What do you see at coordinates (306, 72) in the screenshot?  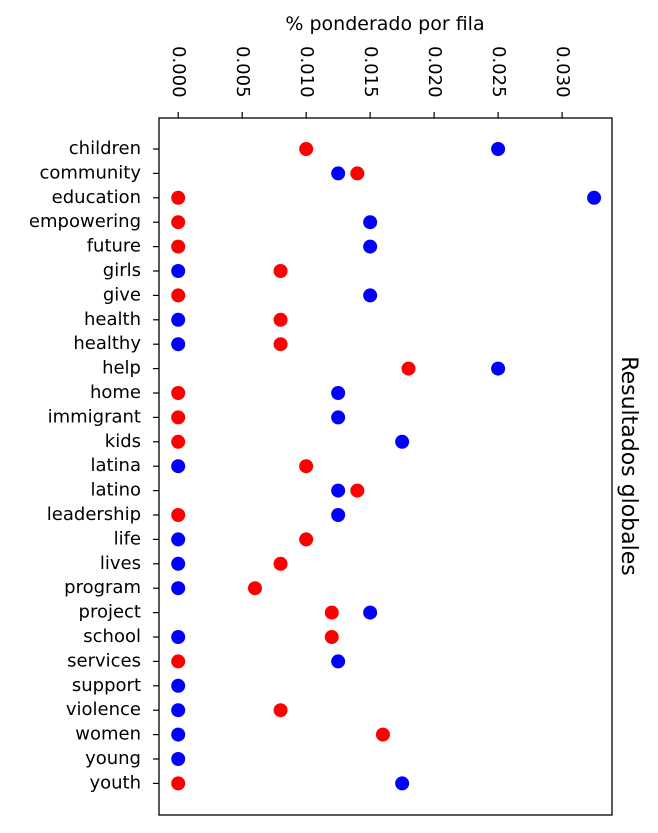 I see `x-tick-label: 0.010` at bounding box center [306, 72].